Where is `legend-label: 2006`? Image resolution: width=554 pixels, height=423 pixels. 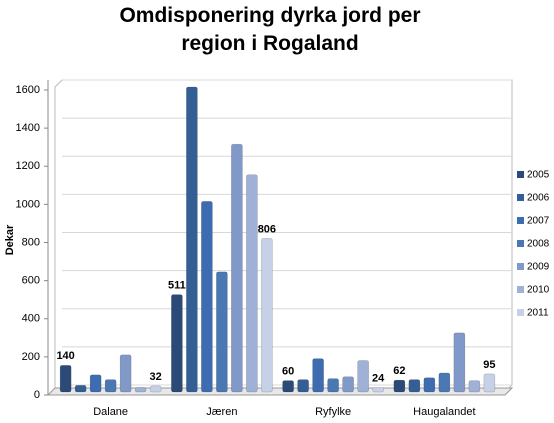 legend-label: 2006 is located at coordinates (538, 198).